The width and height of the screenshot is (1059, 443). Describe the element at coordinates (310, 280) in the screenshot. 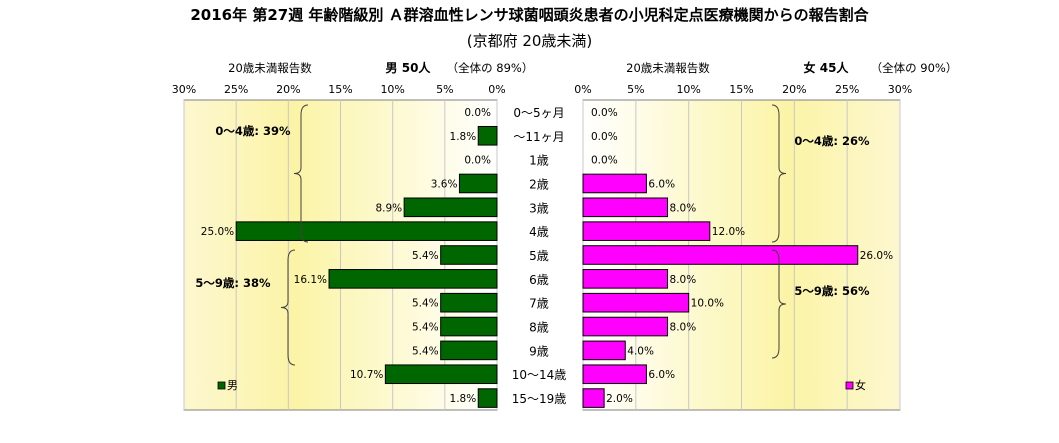

I see `male-value-label: 16.1%` at that location.